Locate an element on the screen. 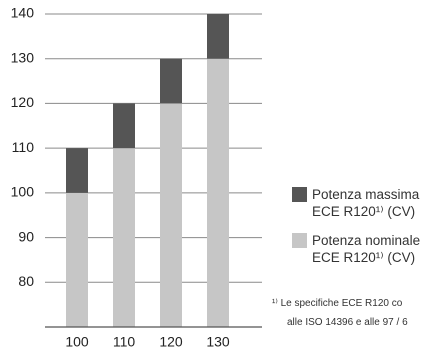  x-tick-label: 120 is located at coordinates (171, 342).